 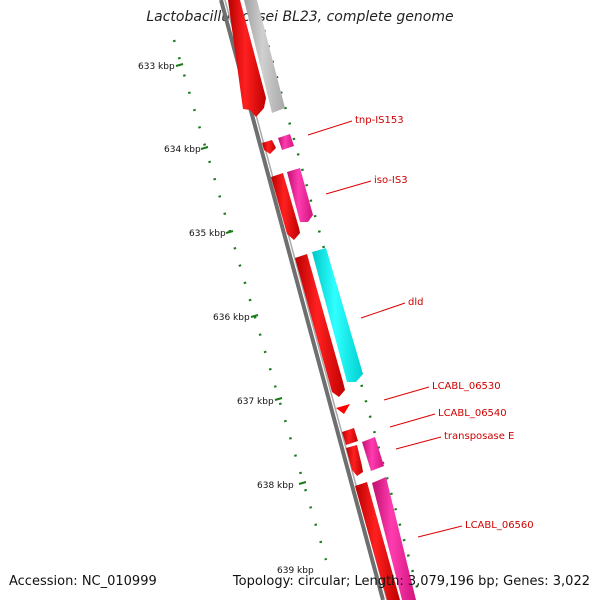 I want to click on accession-text: Accession: NC_010999, so click(x=83, y=581).